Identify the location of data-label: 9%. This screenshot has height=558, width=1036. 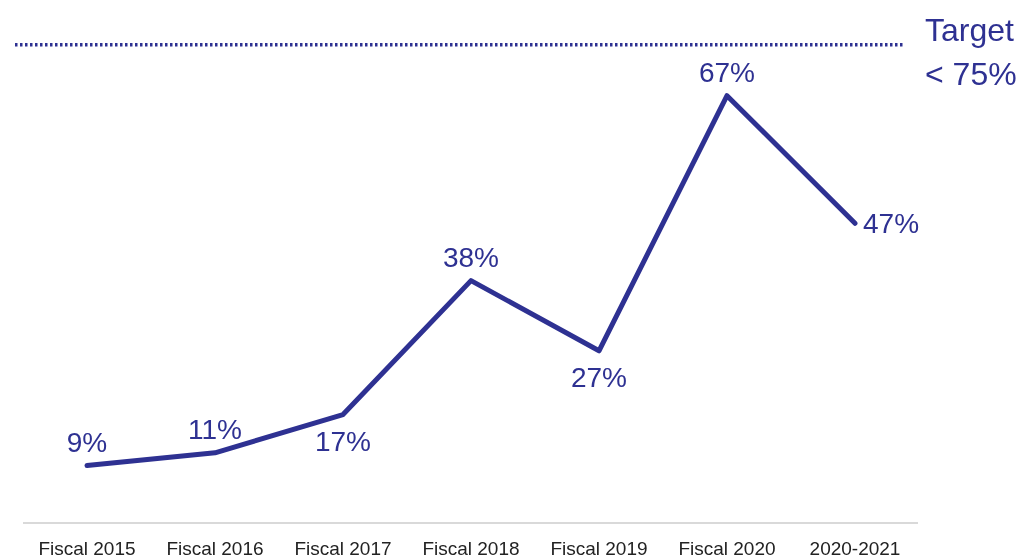
(87, 442).